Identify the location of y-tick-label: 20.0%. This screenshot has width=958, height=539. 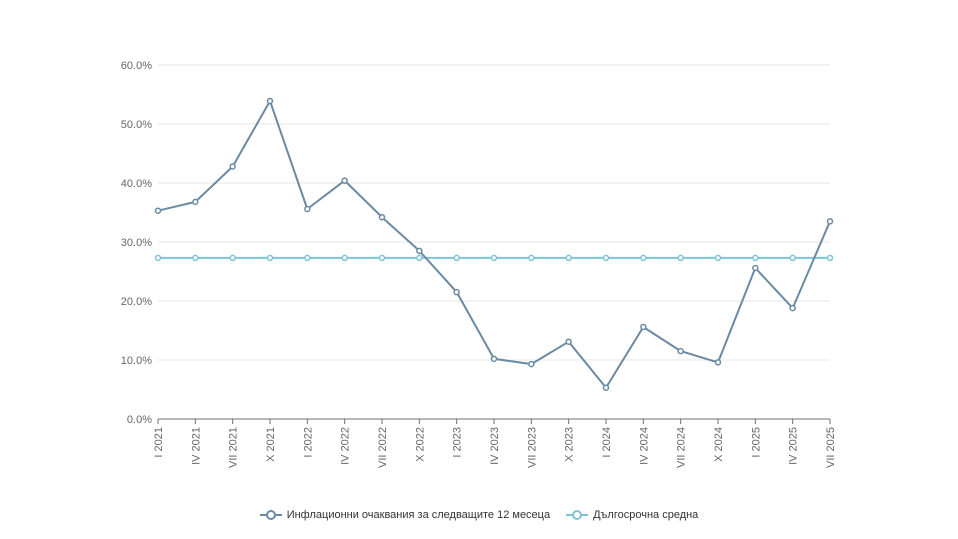
(136, 302).